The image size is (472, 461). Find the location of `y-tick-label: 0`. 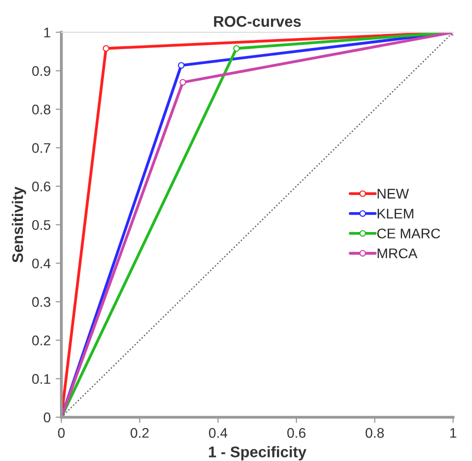

y-tick-label: 0 is located at coordinates (47, 417).